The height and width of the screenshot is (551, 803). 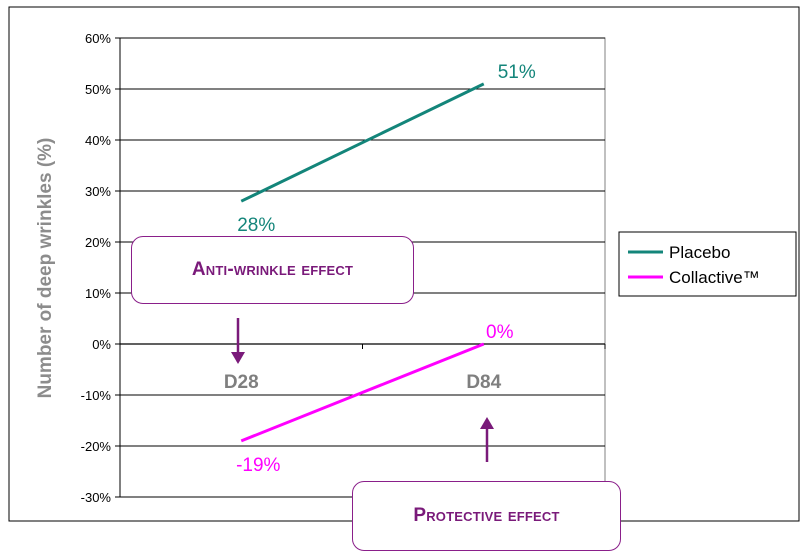 I want to click on data-label: 0%, so click(x=500, y=332).